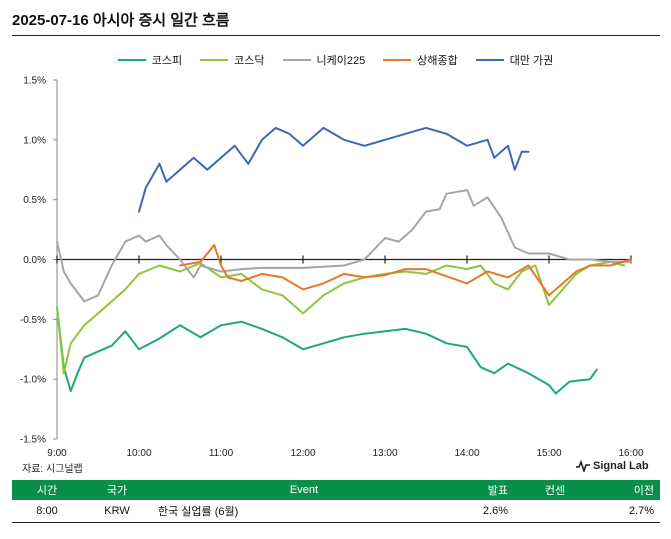  Describe the element at coordinates (437, 61) in the screenshot. I see `legend-label: 상해종합` at that location.